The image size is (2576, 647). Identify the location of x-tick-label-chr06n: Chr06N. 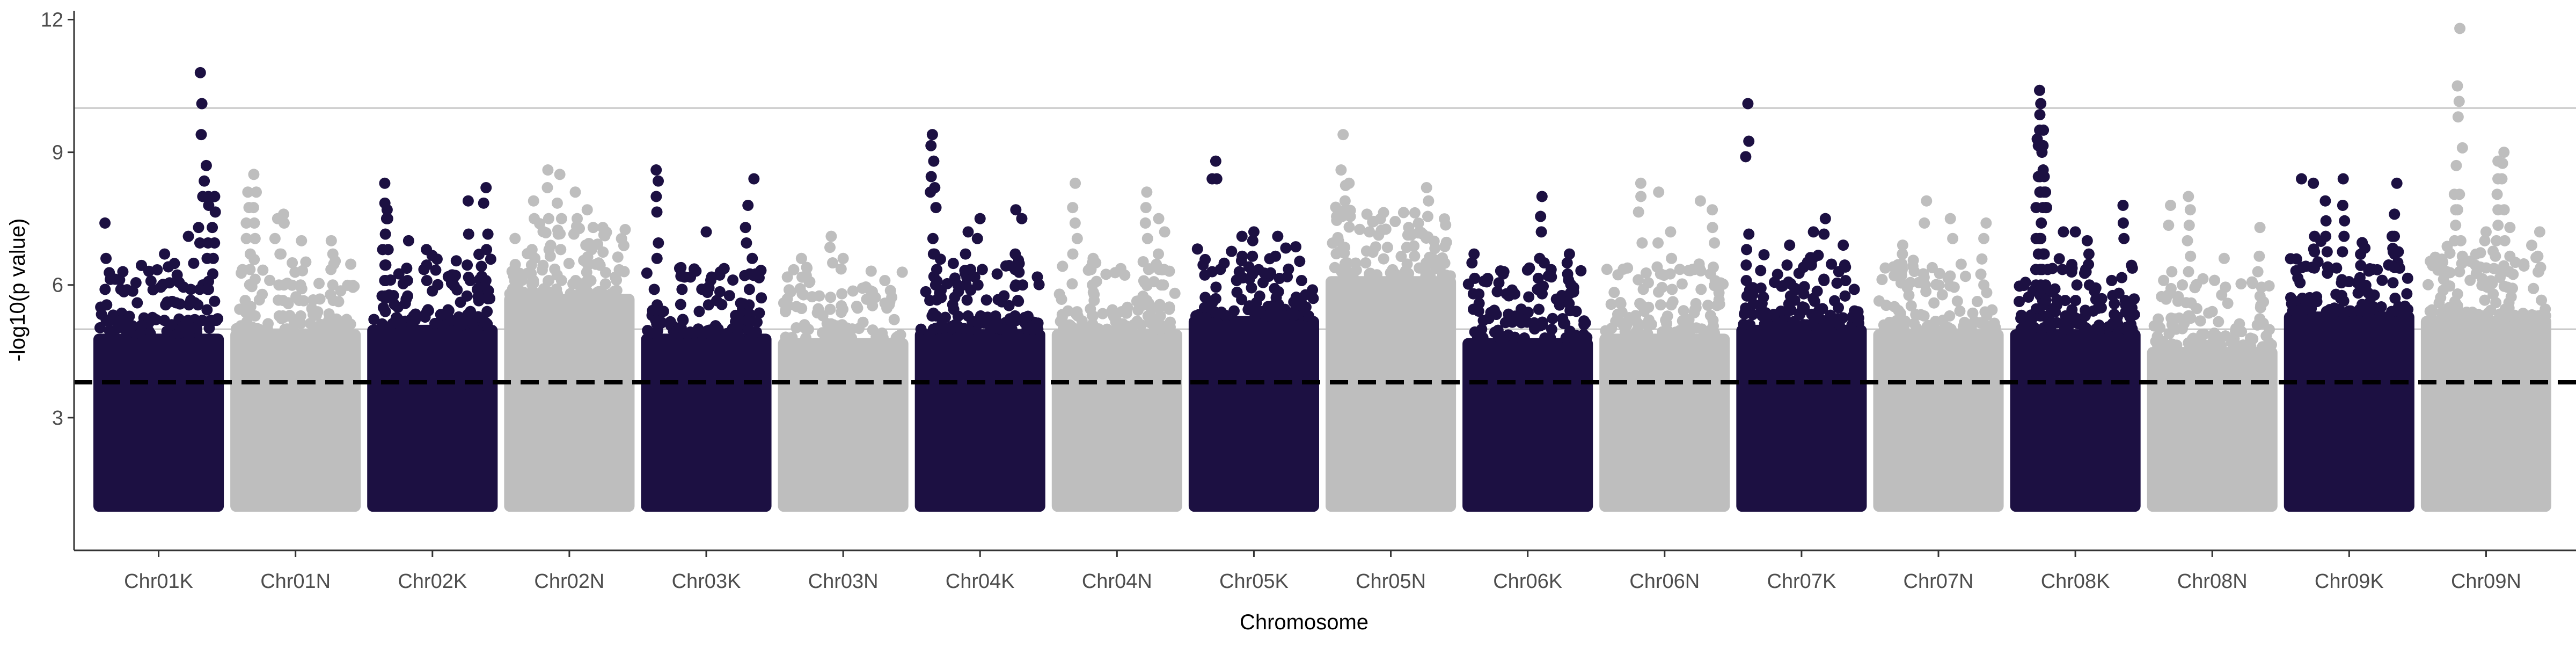
(1664, 581).